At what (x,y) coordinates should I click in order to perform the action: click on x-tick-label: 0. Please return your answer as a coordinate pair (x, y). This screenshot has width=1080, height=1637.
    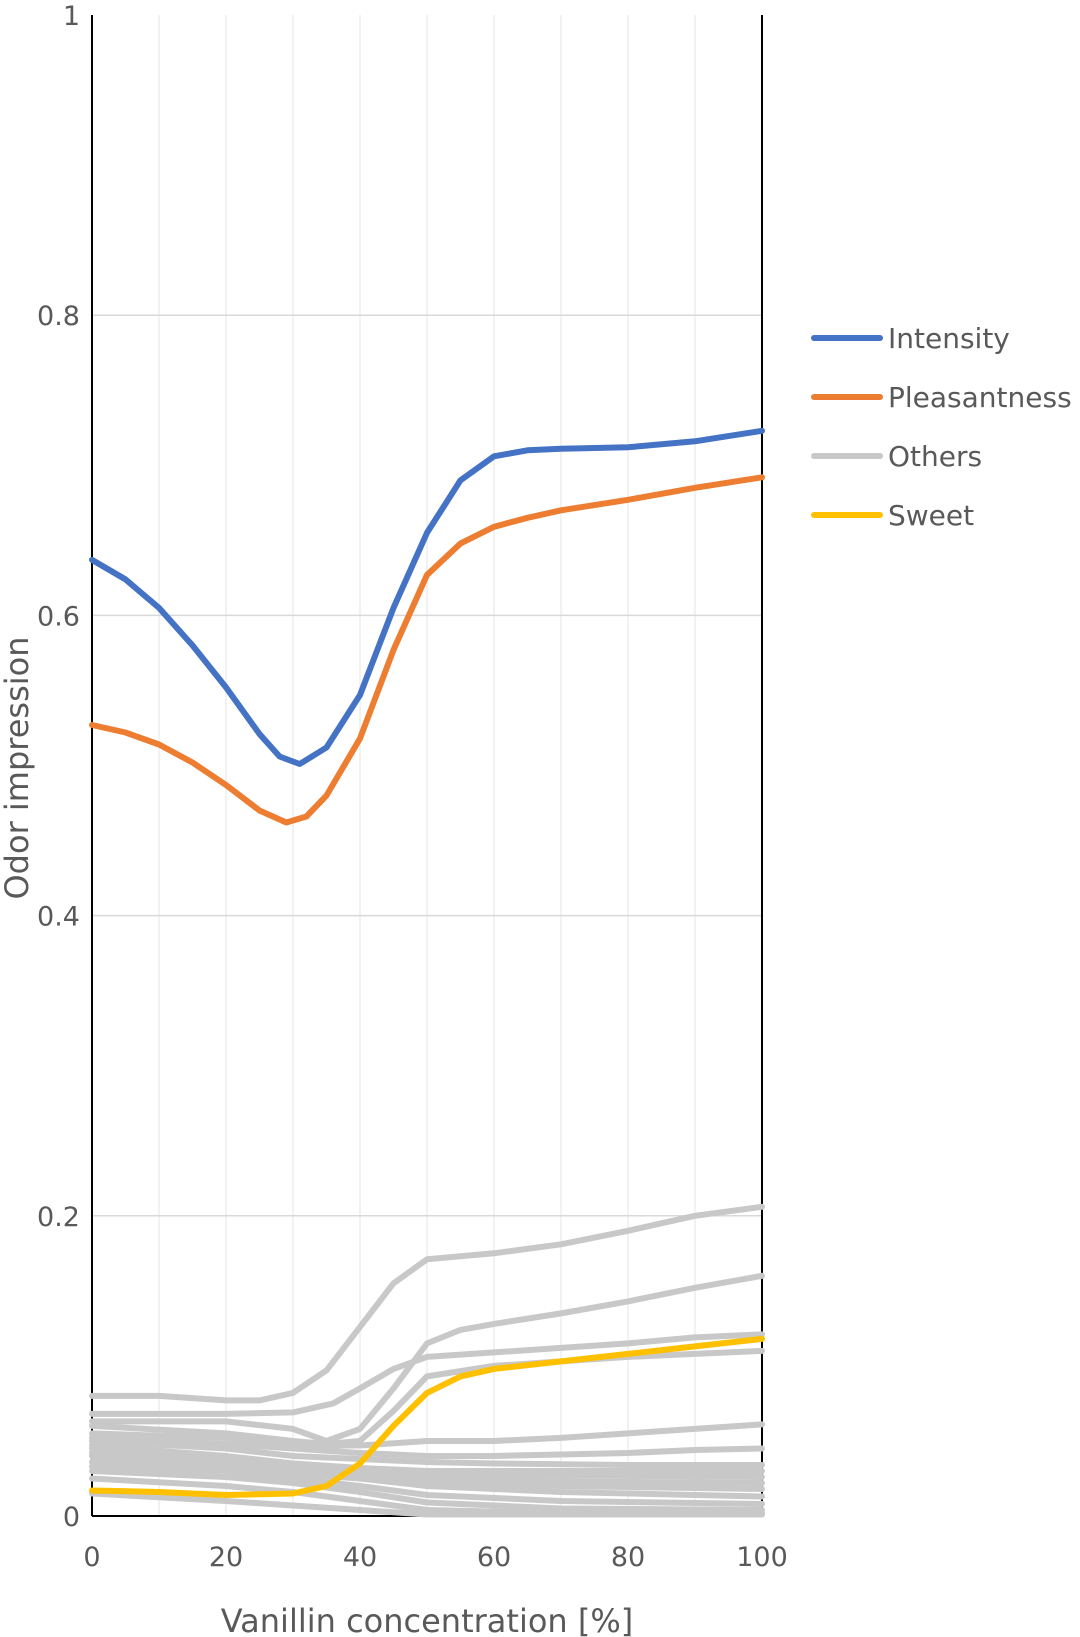
    Looking at the image, I should click on (91, 1557).